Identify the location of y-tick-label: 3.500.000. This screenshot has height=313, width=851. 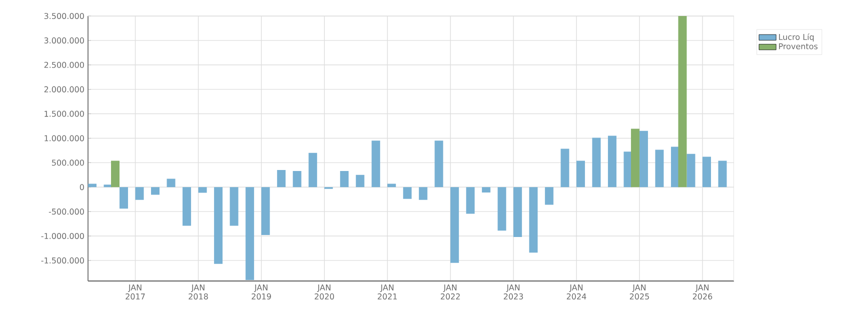
(64, 16).